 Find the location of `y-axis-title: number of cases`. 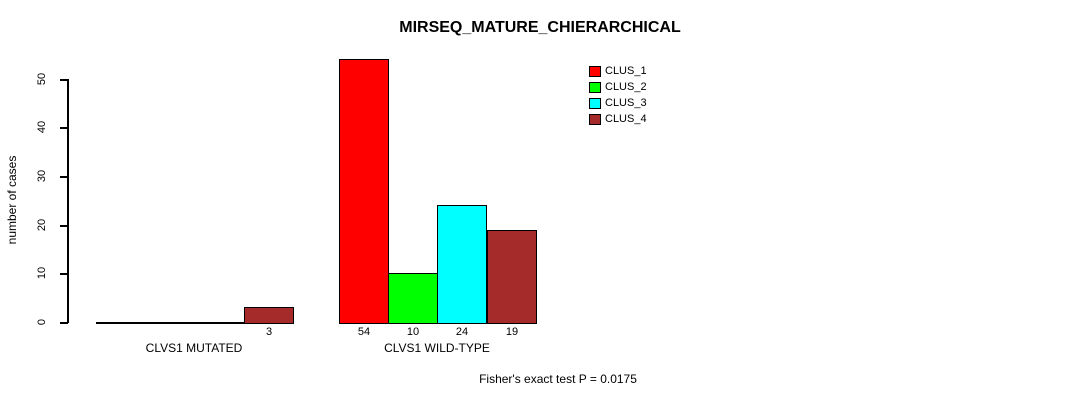

y-axis-title: number of cases is located at coordinates (12, 200).